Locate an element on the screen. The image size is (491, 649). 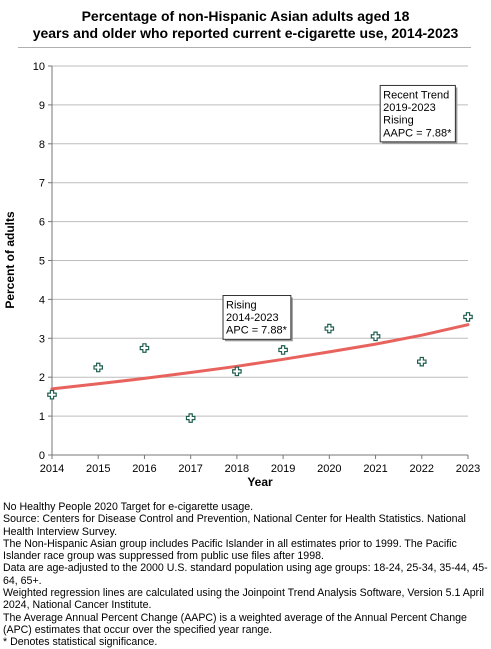
annotation-1-line-1: Recent Trend is located at coordinates (416, 95).